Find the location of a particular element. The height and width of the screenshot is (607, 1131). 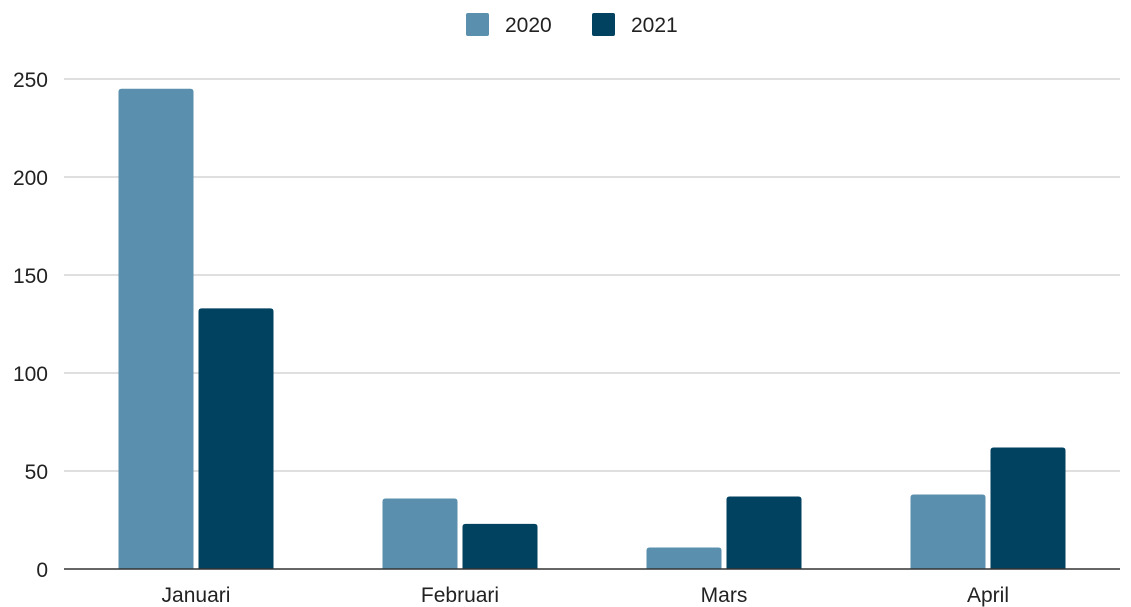

legend-item-2021: 2021 is located at coordinates (635, 25).